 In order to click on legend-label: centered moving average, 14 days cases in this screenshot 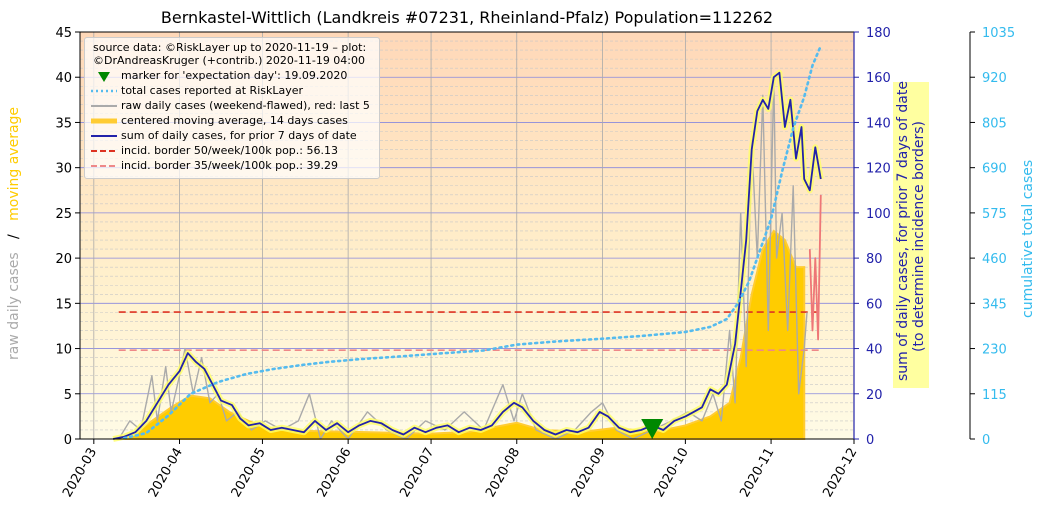, I will do `click(234, 120)`.